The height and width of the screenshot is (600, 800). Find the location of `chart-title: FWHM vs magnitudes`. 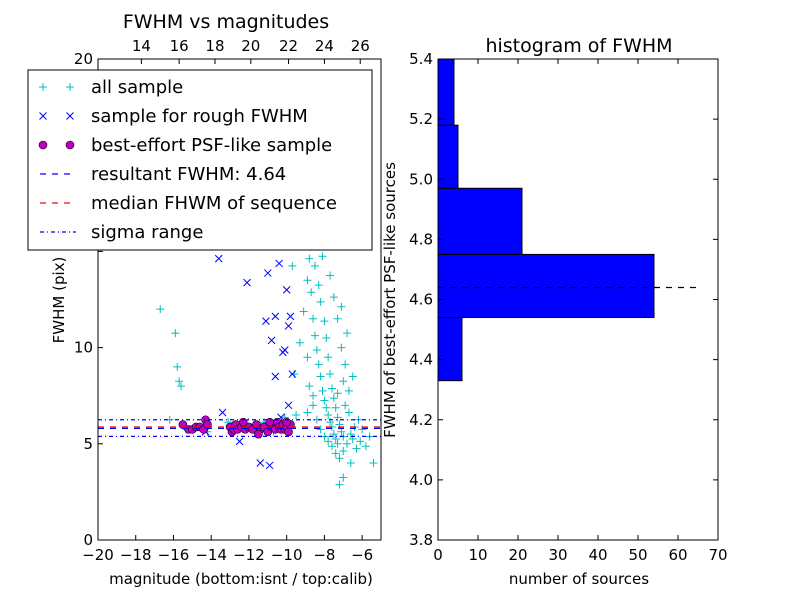

chart-title: FWHM vs magnitudes is located at coordinates (226, 22).